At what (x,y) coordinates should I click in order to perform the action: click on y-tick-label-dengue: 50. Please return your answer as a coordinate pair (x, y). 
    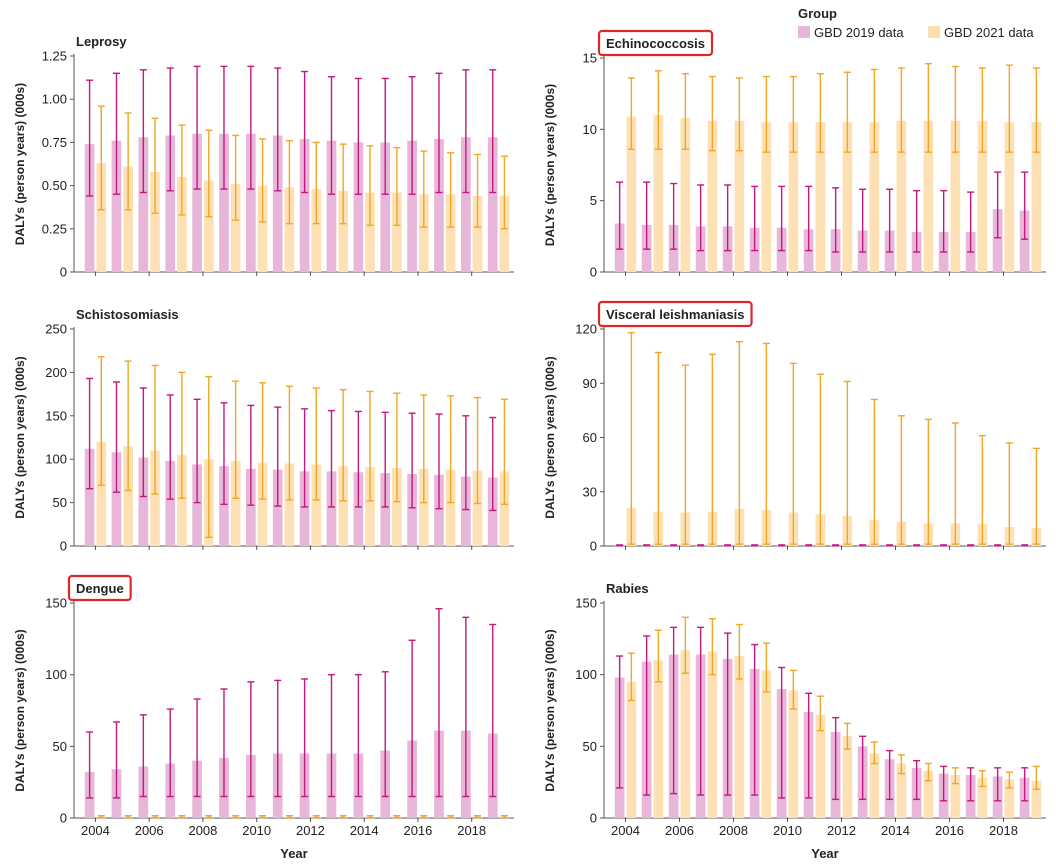
    Looking at the image, I should click on (60, 746).